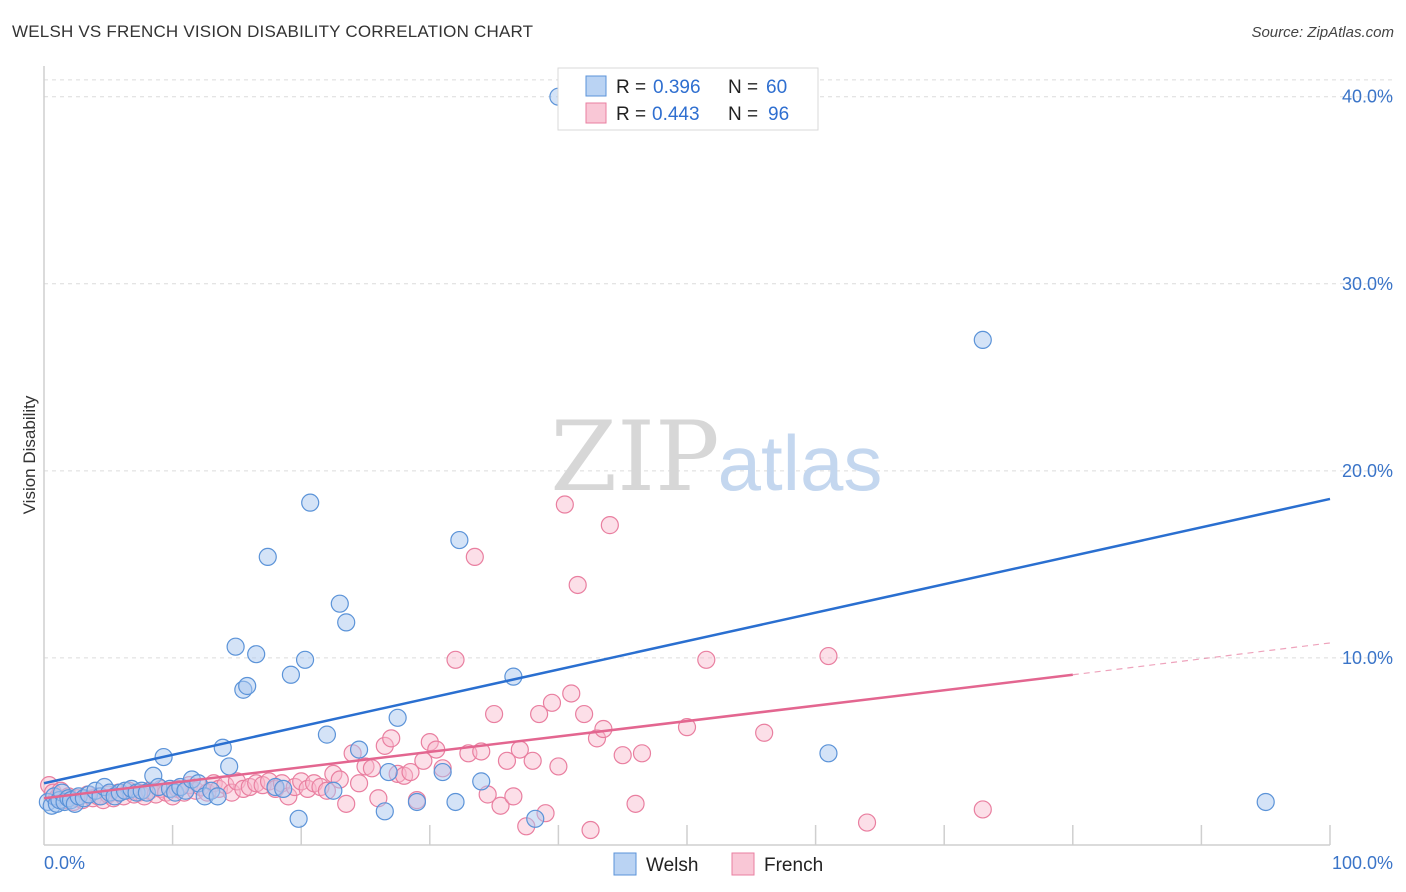 Image resolution: width=1406 pixels, height=892 pixels. I want to click on legend-welsh-r-label: R =, so click(631, 87).